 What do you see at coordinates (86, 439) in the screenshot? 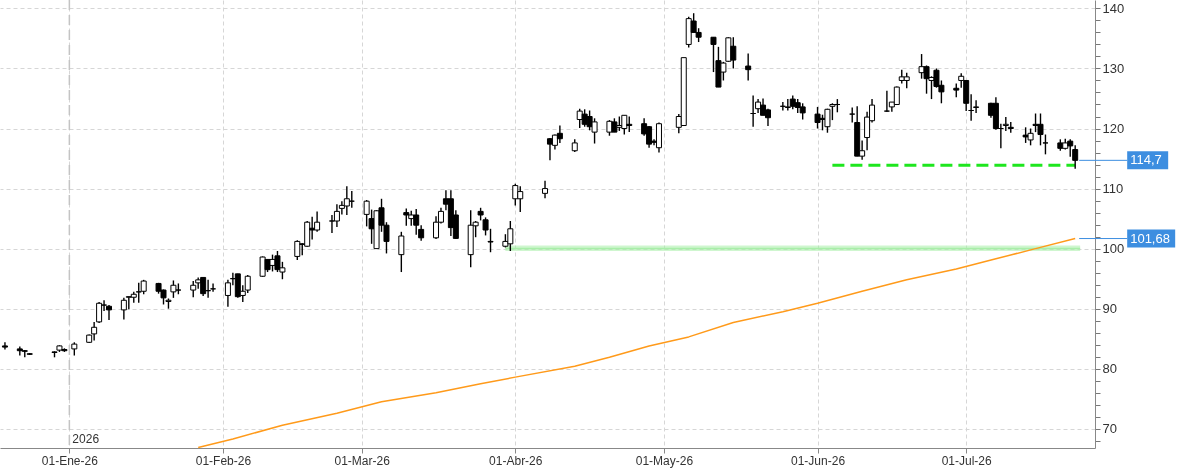
I see `ref-line-label: 2026` at bounding box center [86, 439].